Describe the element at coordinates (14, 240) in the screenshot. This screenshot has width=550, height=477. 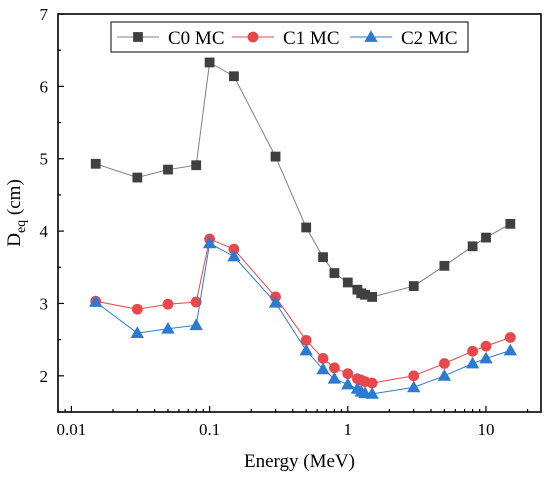
I see `y-axis-label-main: D` at that location.